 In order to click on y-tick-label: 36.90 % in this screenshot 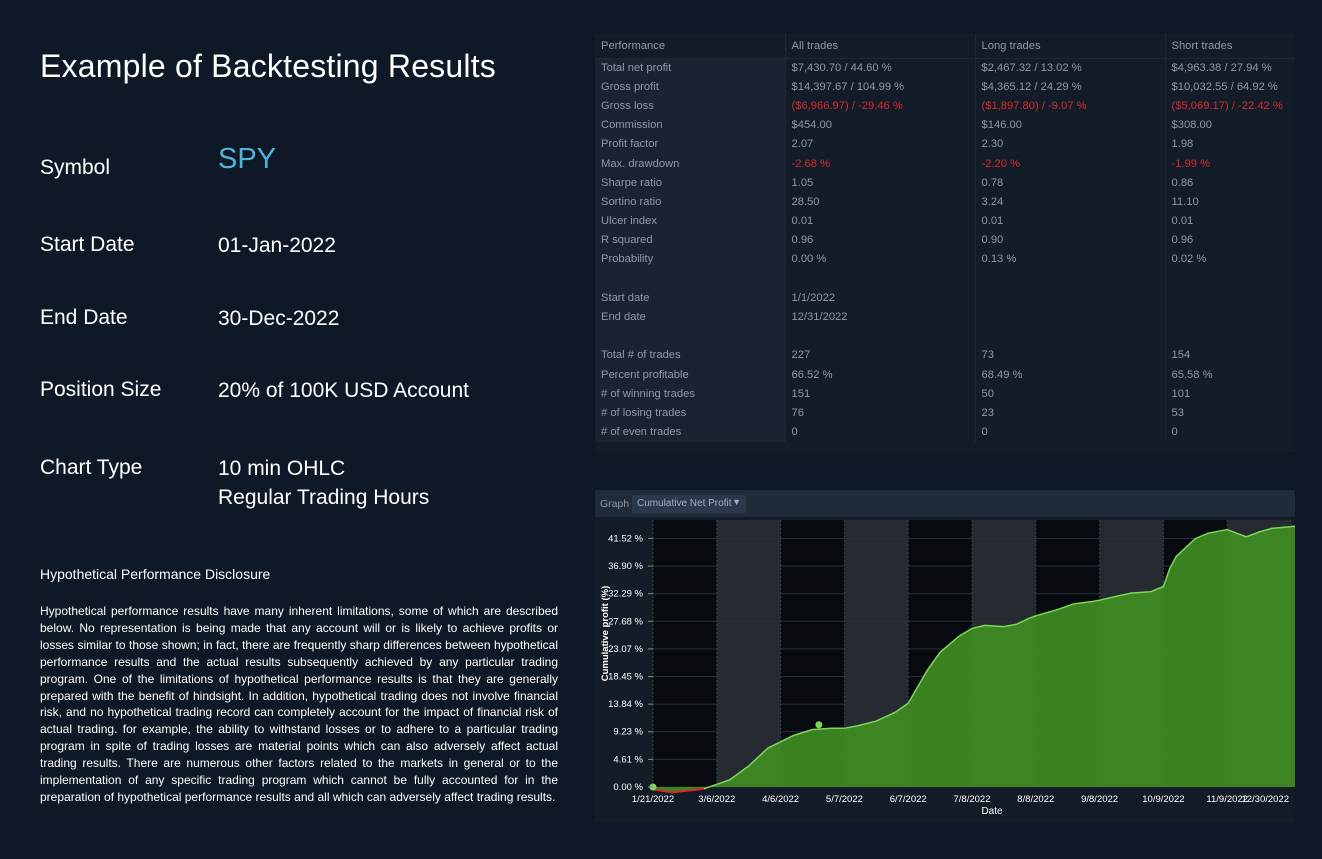, I will do `click(625, 566)`.